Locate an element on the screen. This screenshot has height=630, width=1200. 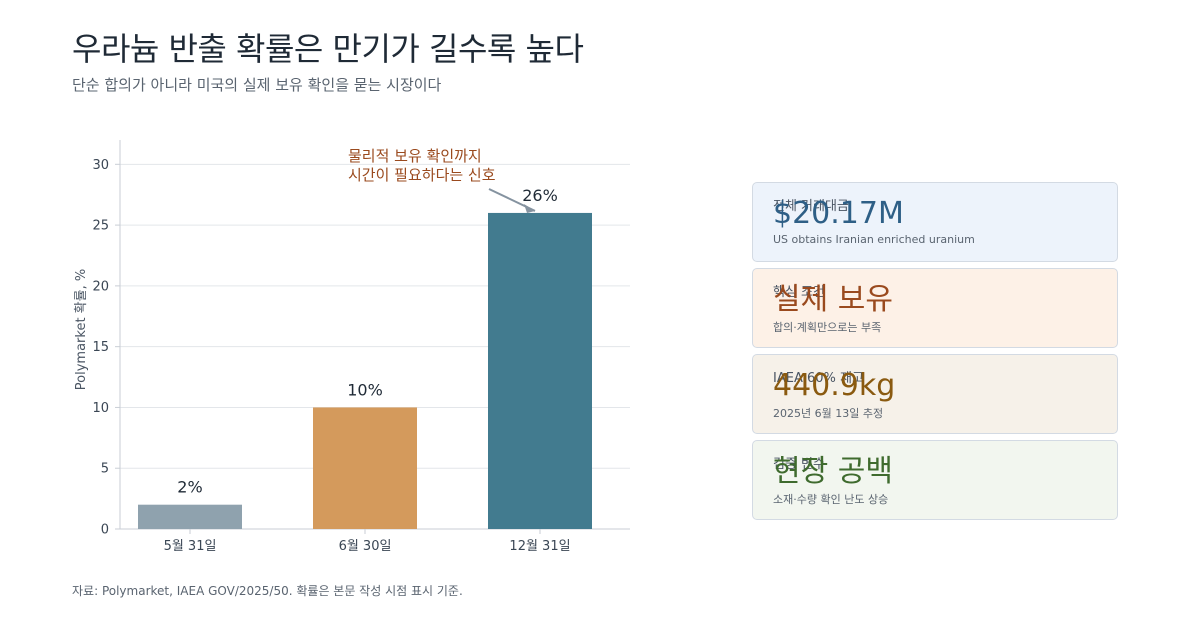
x-tick-label: 5월 31일 is located at coordinates (190, 546).